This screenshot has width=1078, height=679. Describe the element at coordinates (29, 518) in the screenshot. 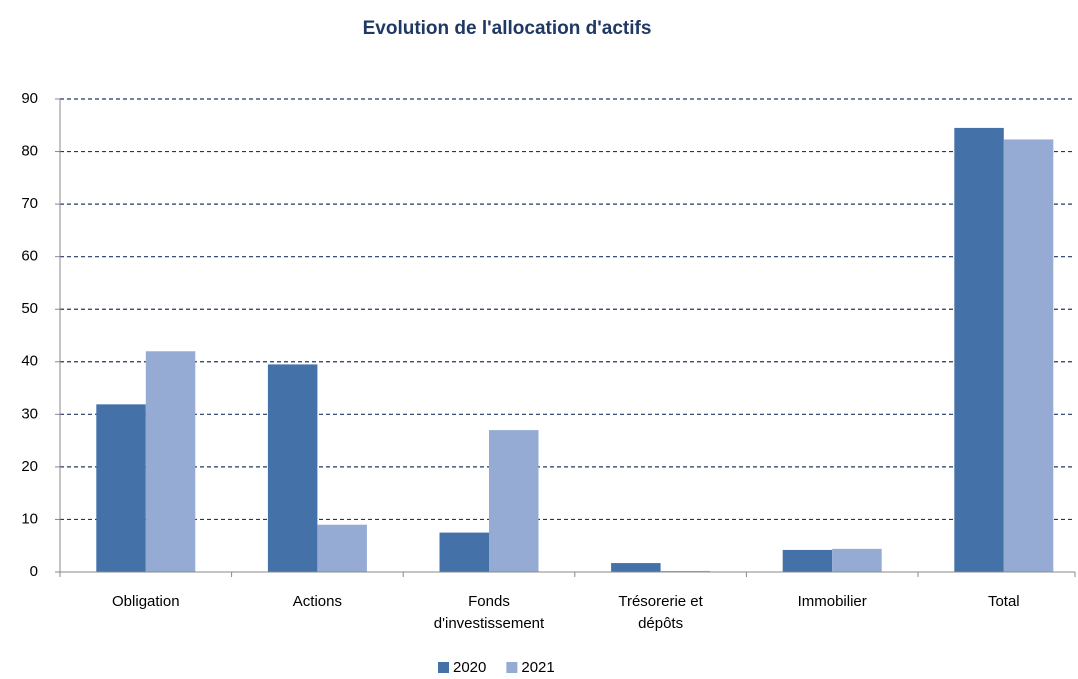

I see `y-tick-label: 10` at that location.